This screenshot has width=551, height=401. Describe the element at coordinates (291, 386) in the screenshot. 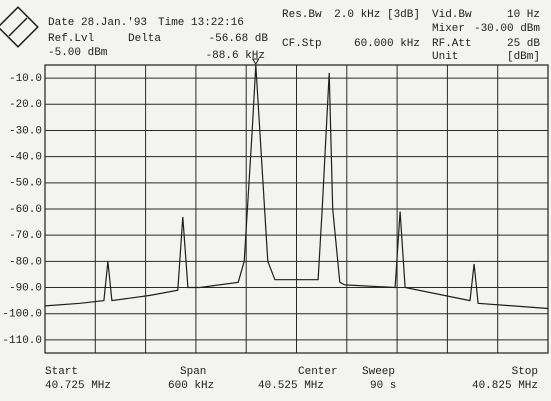

I see `footer-label: 40.525 MHz` at that location.